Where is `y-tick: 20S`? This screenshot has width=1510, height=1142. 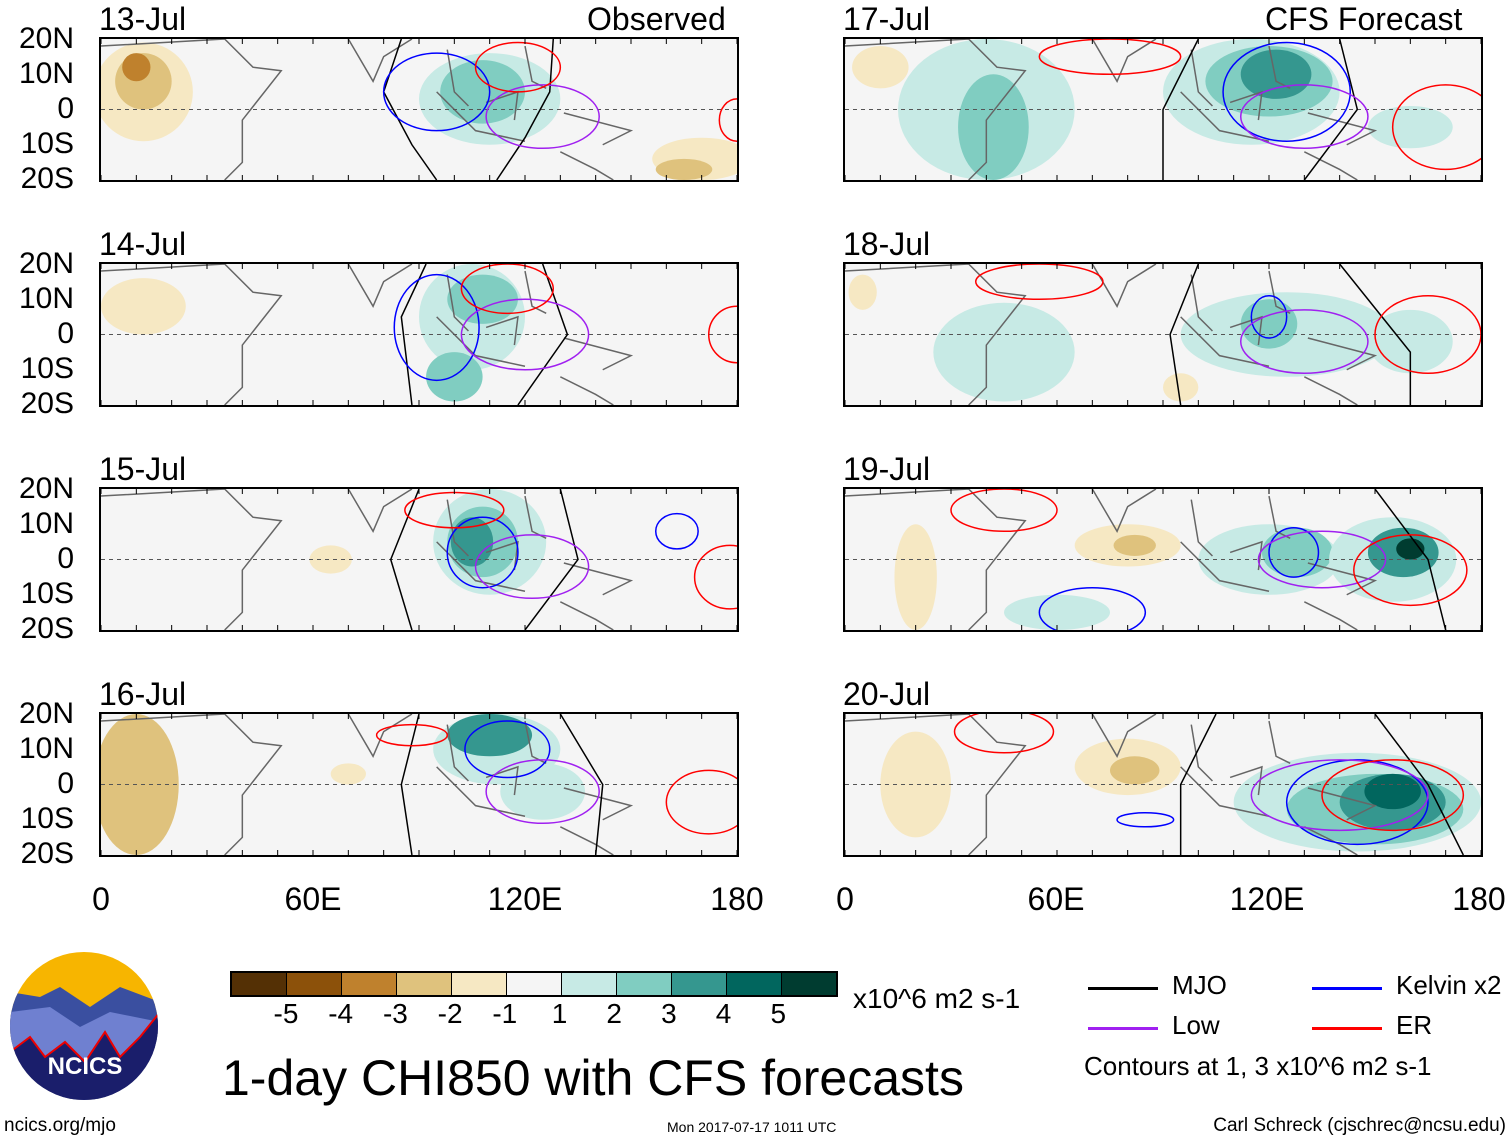 y-tick: 20S is located at coordinates (47, 853).